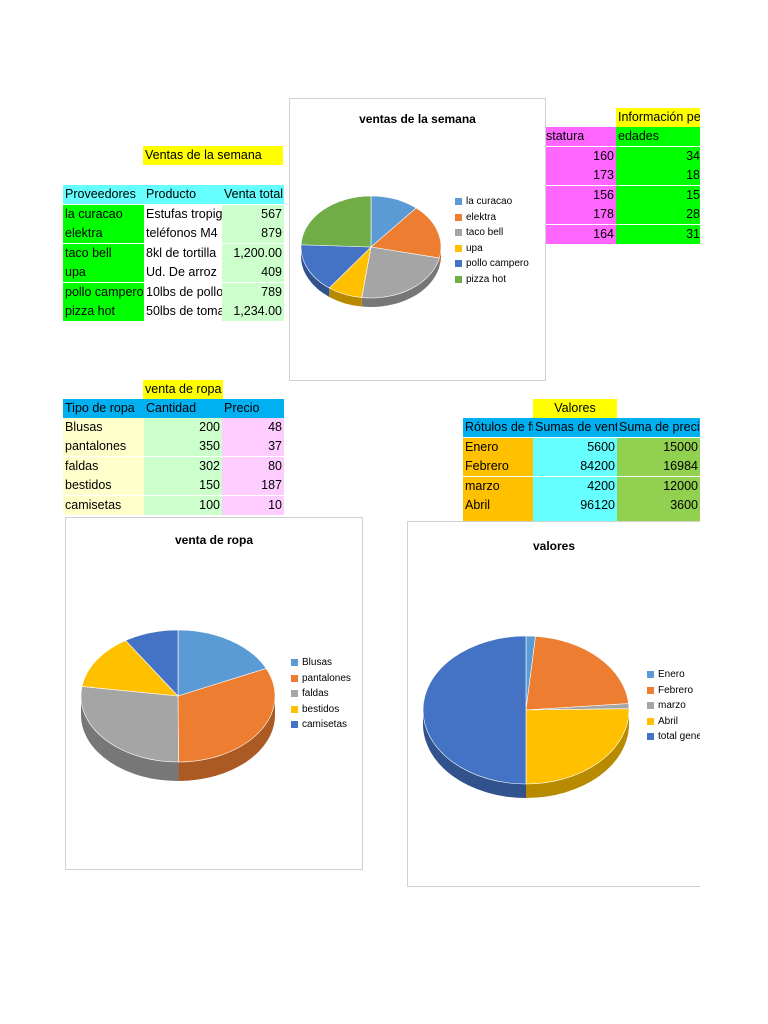 This screenshot has height=1024, width=768. What do you see at coordinates (152, 663) in the screenshot?
I see `pie-slice-camisetas` at bounding box center [152, 663].